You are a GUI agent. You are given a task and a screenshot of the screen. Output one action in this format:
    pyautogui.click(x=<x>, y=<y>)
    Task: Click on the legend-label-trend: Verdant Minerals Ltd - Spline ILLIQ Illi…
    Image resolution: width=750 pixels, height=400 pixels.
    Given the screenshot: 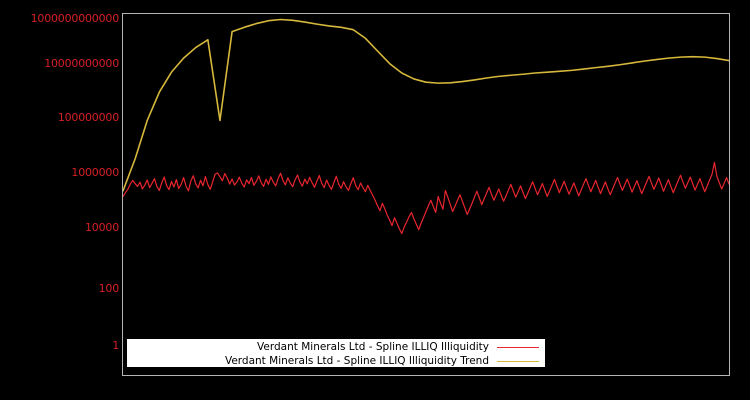 What is the action you would take?
    pyautogui.click(x=356, y=361)
    